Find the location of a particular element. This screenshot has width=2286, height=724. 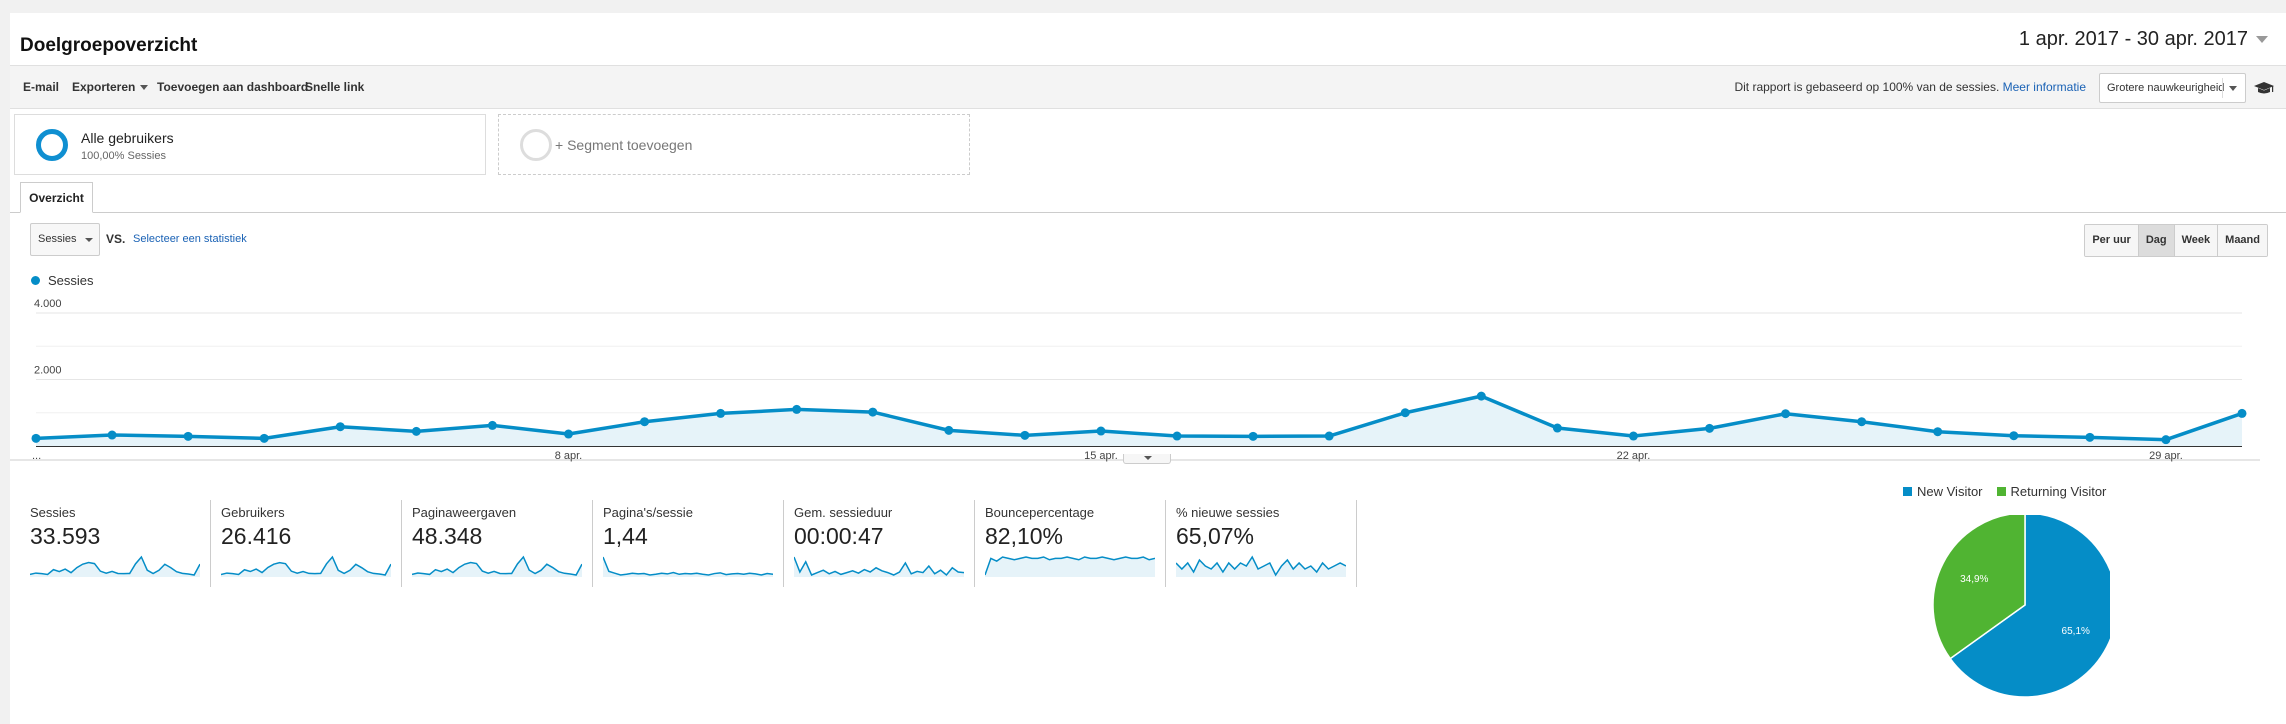

chart-legend: Sessies is located at coordinates (62, 280).